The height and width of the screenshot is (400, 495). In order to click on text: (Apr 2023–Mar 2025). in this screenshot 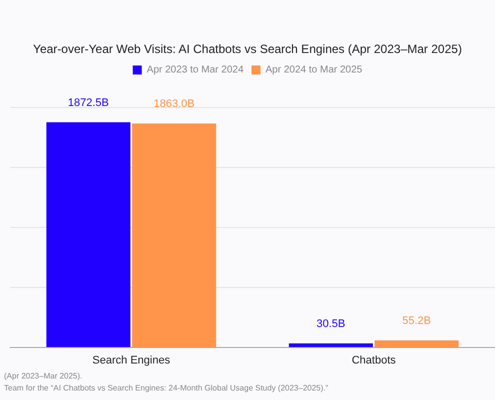, I will do `click(43, 376)`.